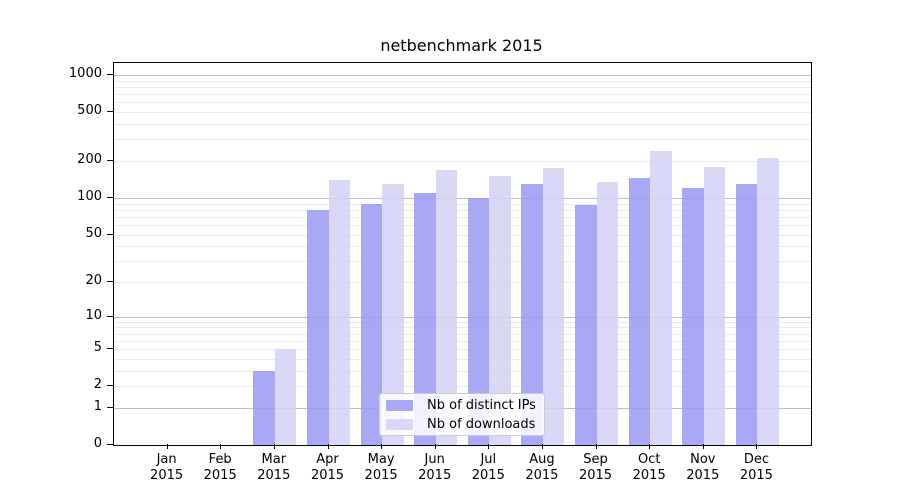  What do you see at coordinates (85, 73) in the screenshot?
I see `y-tick-label: 1000` at bounding box center [85, 73].